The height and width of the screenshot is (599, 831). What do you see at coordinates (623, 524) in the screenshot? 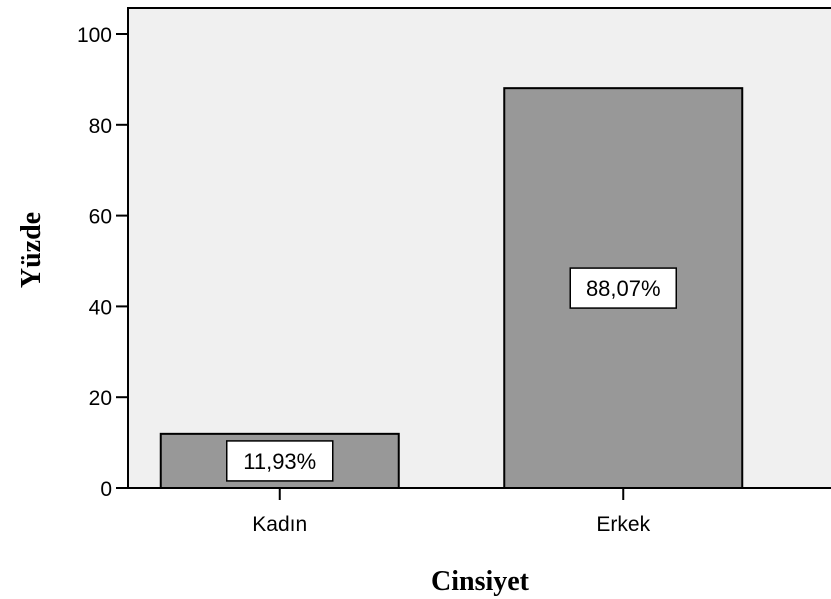
I see `x-tick-label: Erkek` at bounding box center [623, 524].